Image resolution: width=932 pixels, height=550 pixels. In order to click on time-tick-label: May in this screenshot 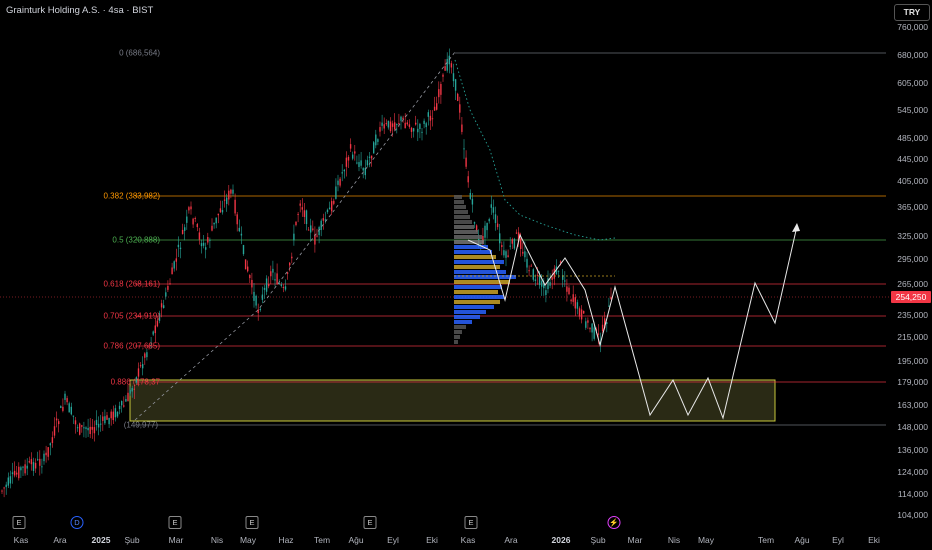, I will do `click(248, 540)`.